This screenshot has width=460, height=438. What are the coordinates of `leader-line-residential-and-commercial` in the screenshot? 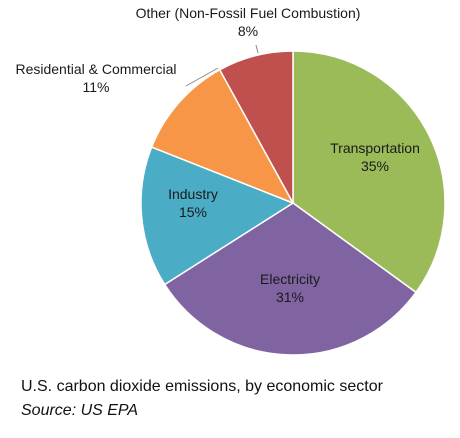 It's located at (202, 77).